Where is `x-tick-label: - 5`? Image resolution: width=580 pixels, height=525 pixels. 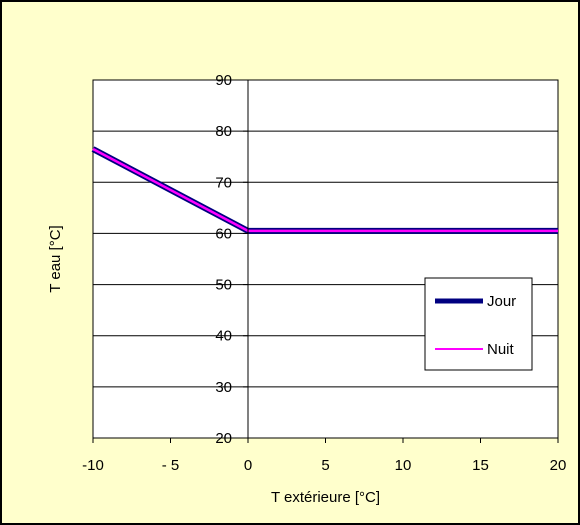 x-tick-label: - 5 is located at coordinates (171, 465).